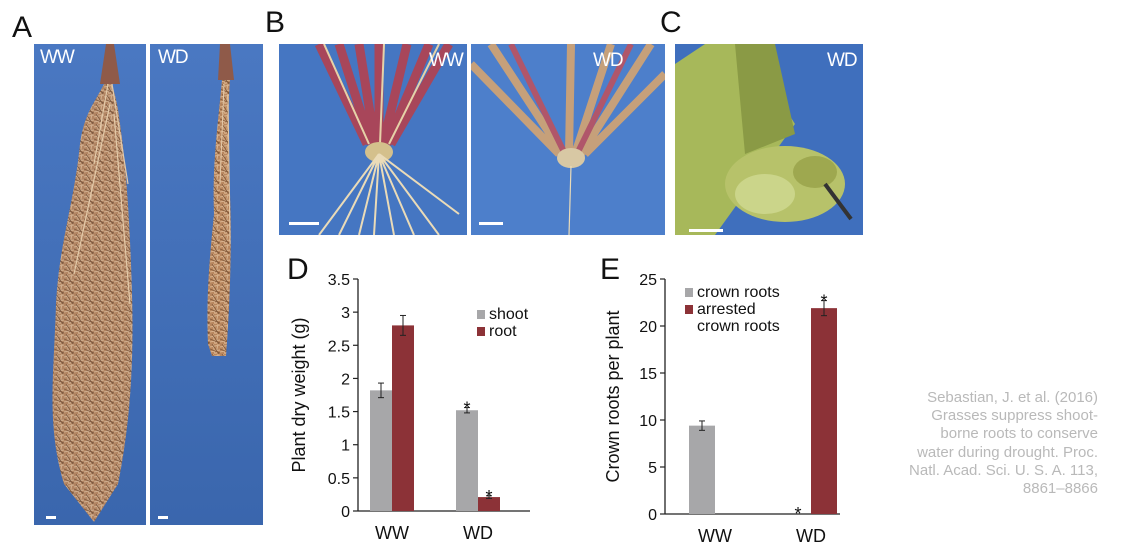 The image size is (1127, 547). What do you see at coordinates (373, 139) in the screenshot?
I see `shoot-base-photo-ww: WW` at bounding box center [373, 139].